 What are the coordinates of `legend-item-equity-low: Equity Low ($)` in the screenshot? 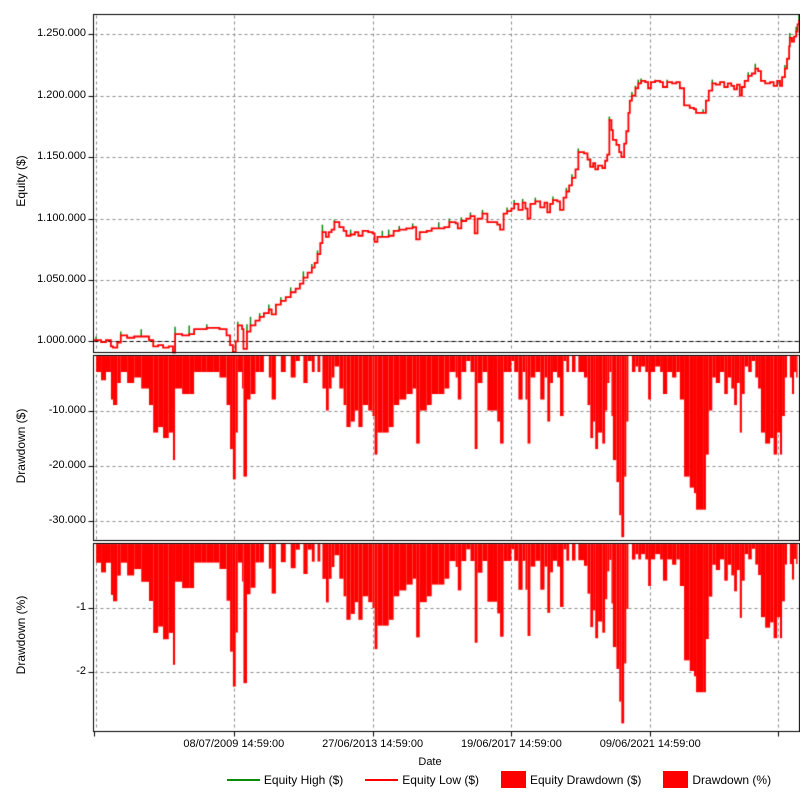 It's located at (422, 780).